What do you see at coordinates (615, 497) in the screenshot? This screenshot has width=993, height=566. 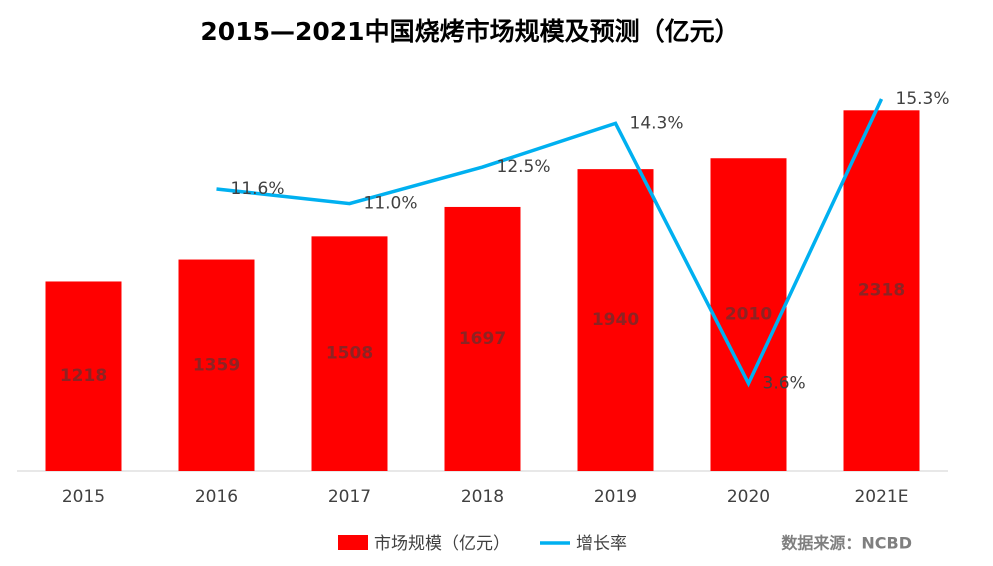 I see `x-tick-label: 2019` at bounding box center [615, 497].